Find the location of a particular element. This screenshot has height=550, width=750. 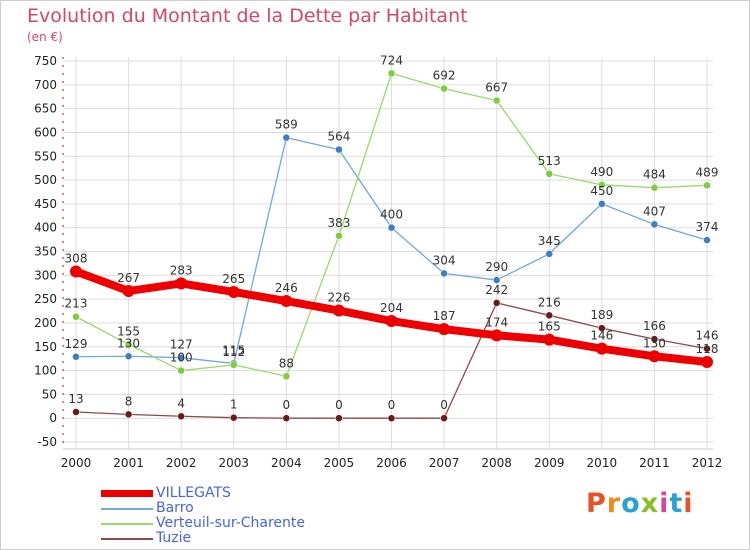

y-tick-label: 150 is located at coordinates (45, 347).